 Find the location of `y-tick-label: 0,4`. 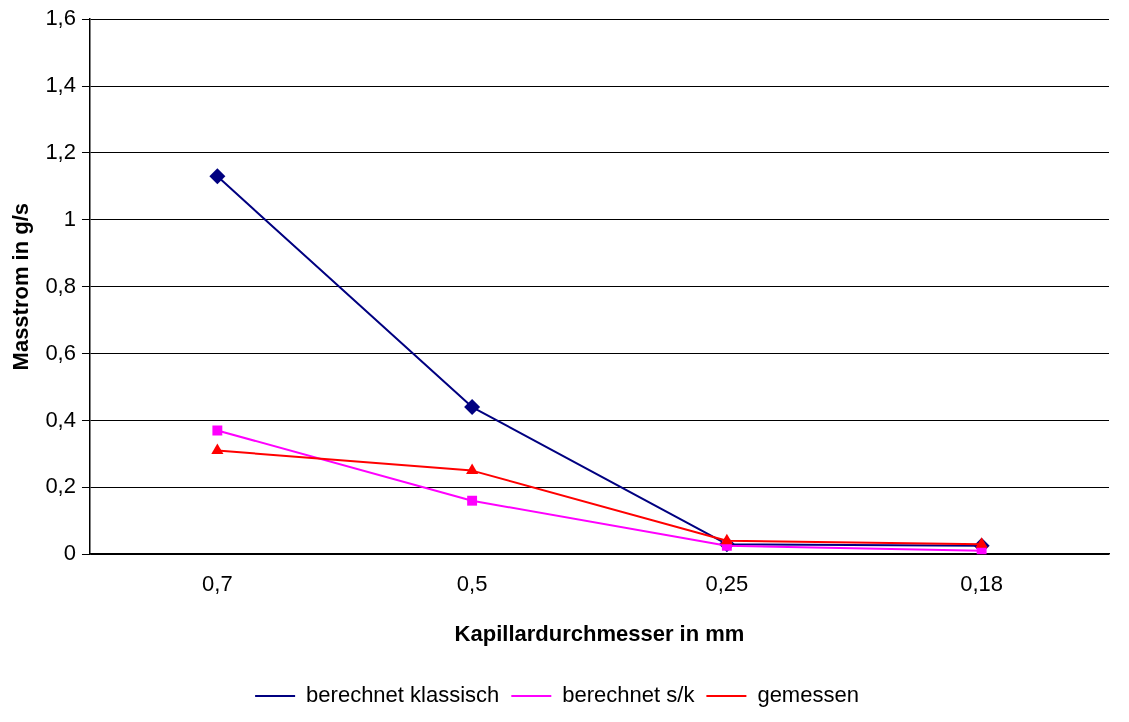

y-tick-label: 0,4 is located at coordinates (60, 419).